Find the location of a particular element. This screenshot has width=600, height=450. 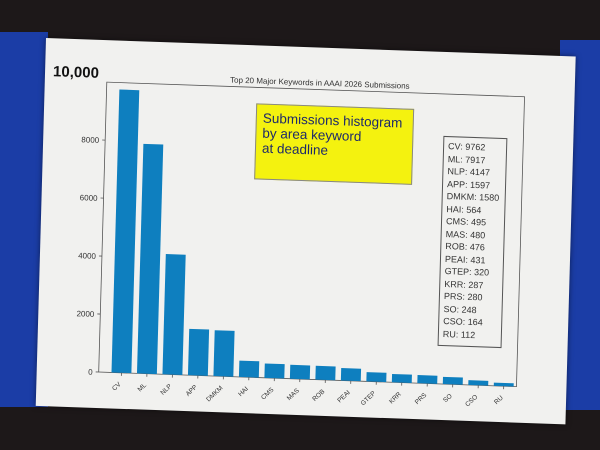

bar-nlp is located at coordinates (174, 314).